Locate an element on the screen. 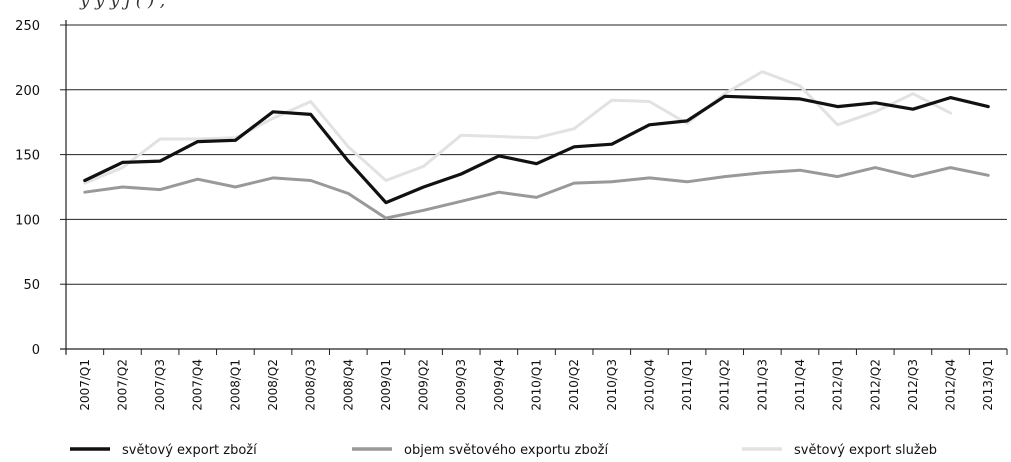  legend-label-3: světový export služeb is located at coordinates (865, 450).